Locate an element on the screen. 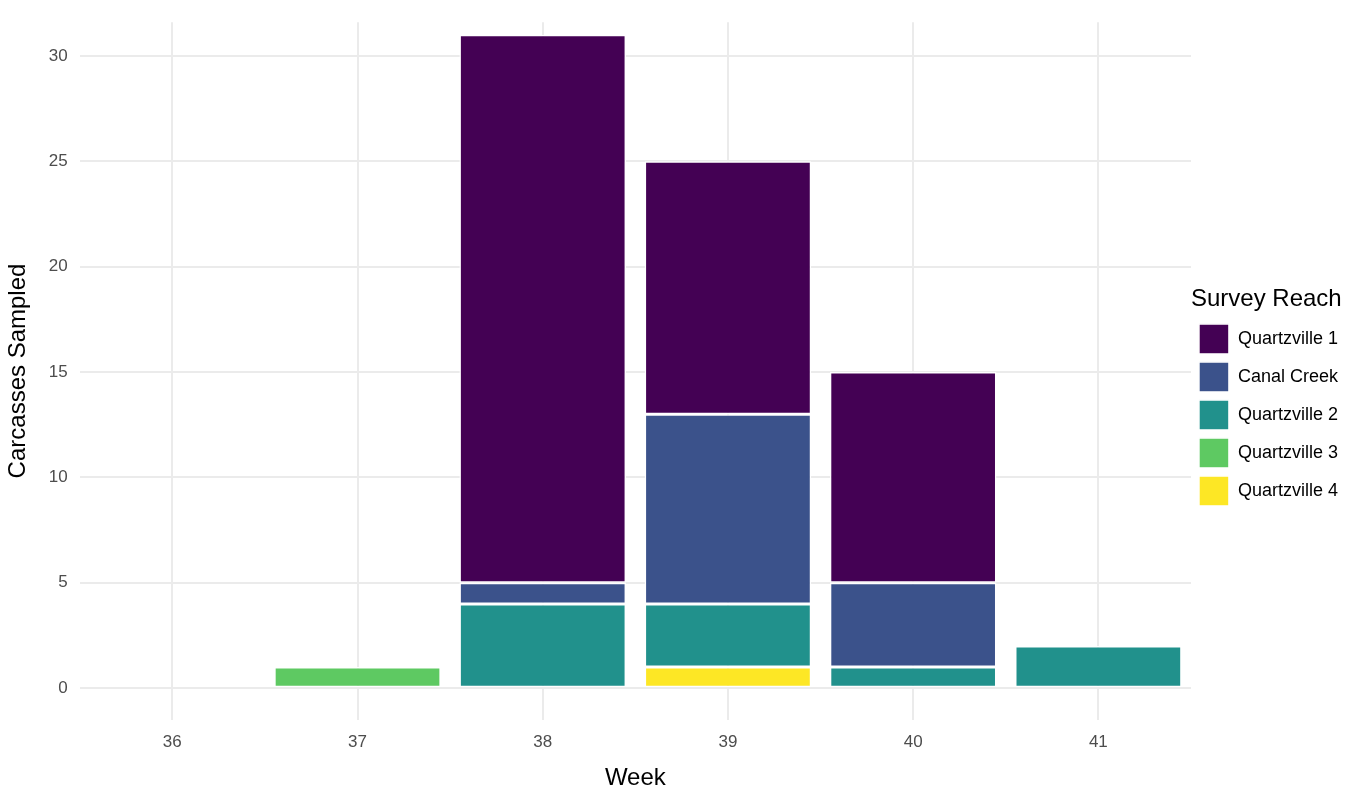  y-tick-label: 15 is located at coordinates (58, 371).